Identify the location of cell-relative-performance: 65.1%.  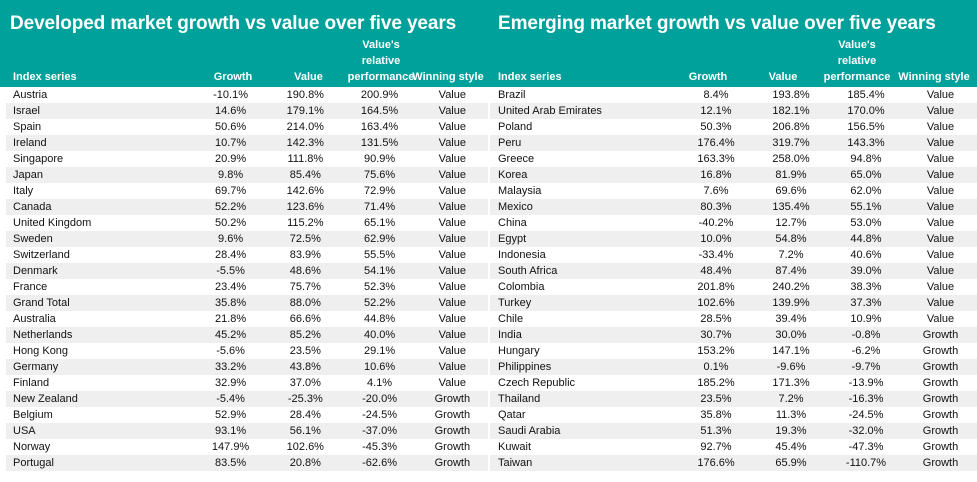
(379, 223).